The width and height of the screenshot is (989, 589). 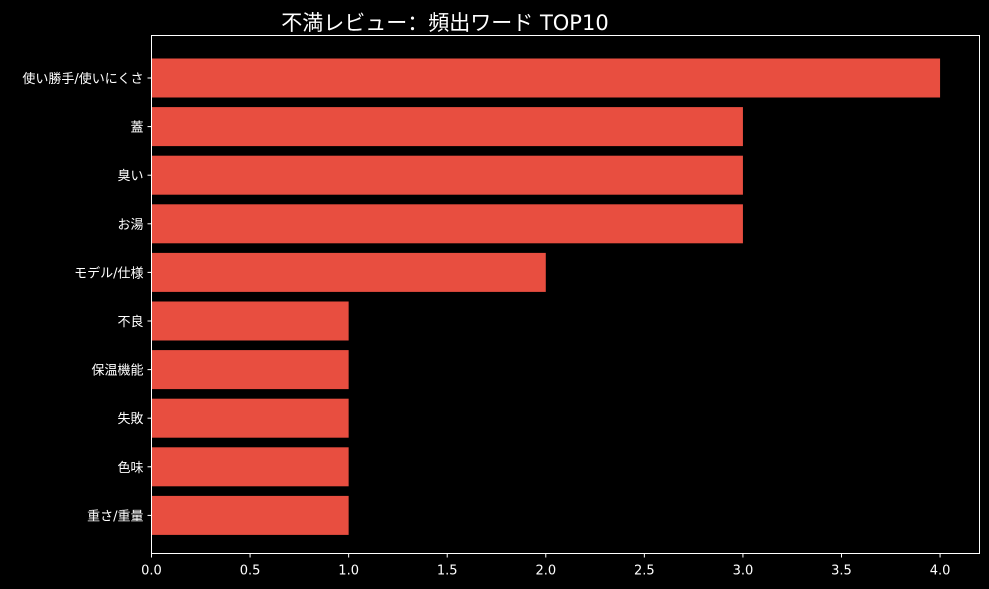 What do you see at coordinates (108, 273) in the screenshot?
I see `category-label: モデル/仕様` at bounding box center [108, 273].